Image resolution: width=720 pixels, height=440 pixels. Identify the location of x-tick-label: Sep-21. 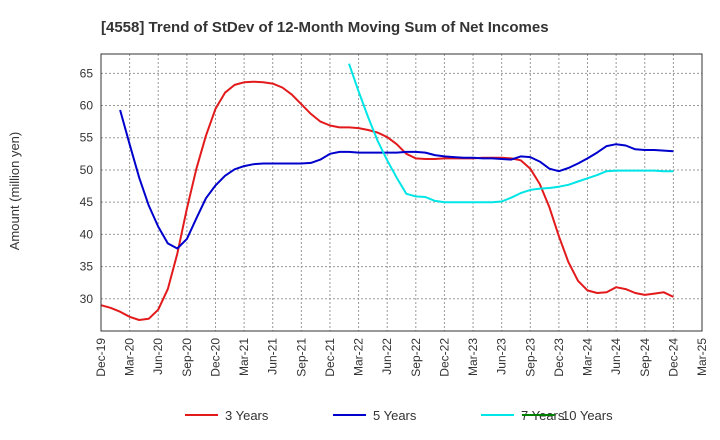
(301, 357).